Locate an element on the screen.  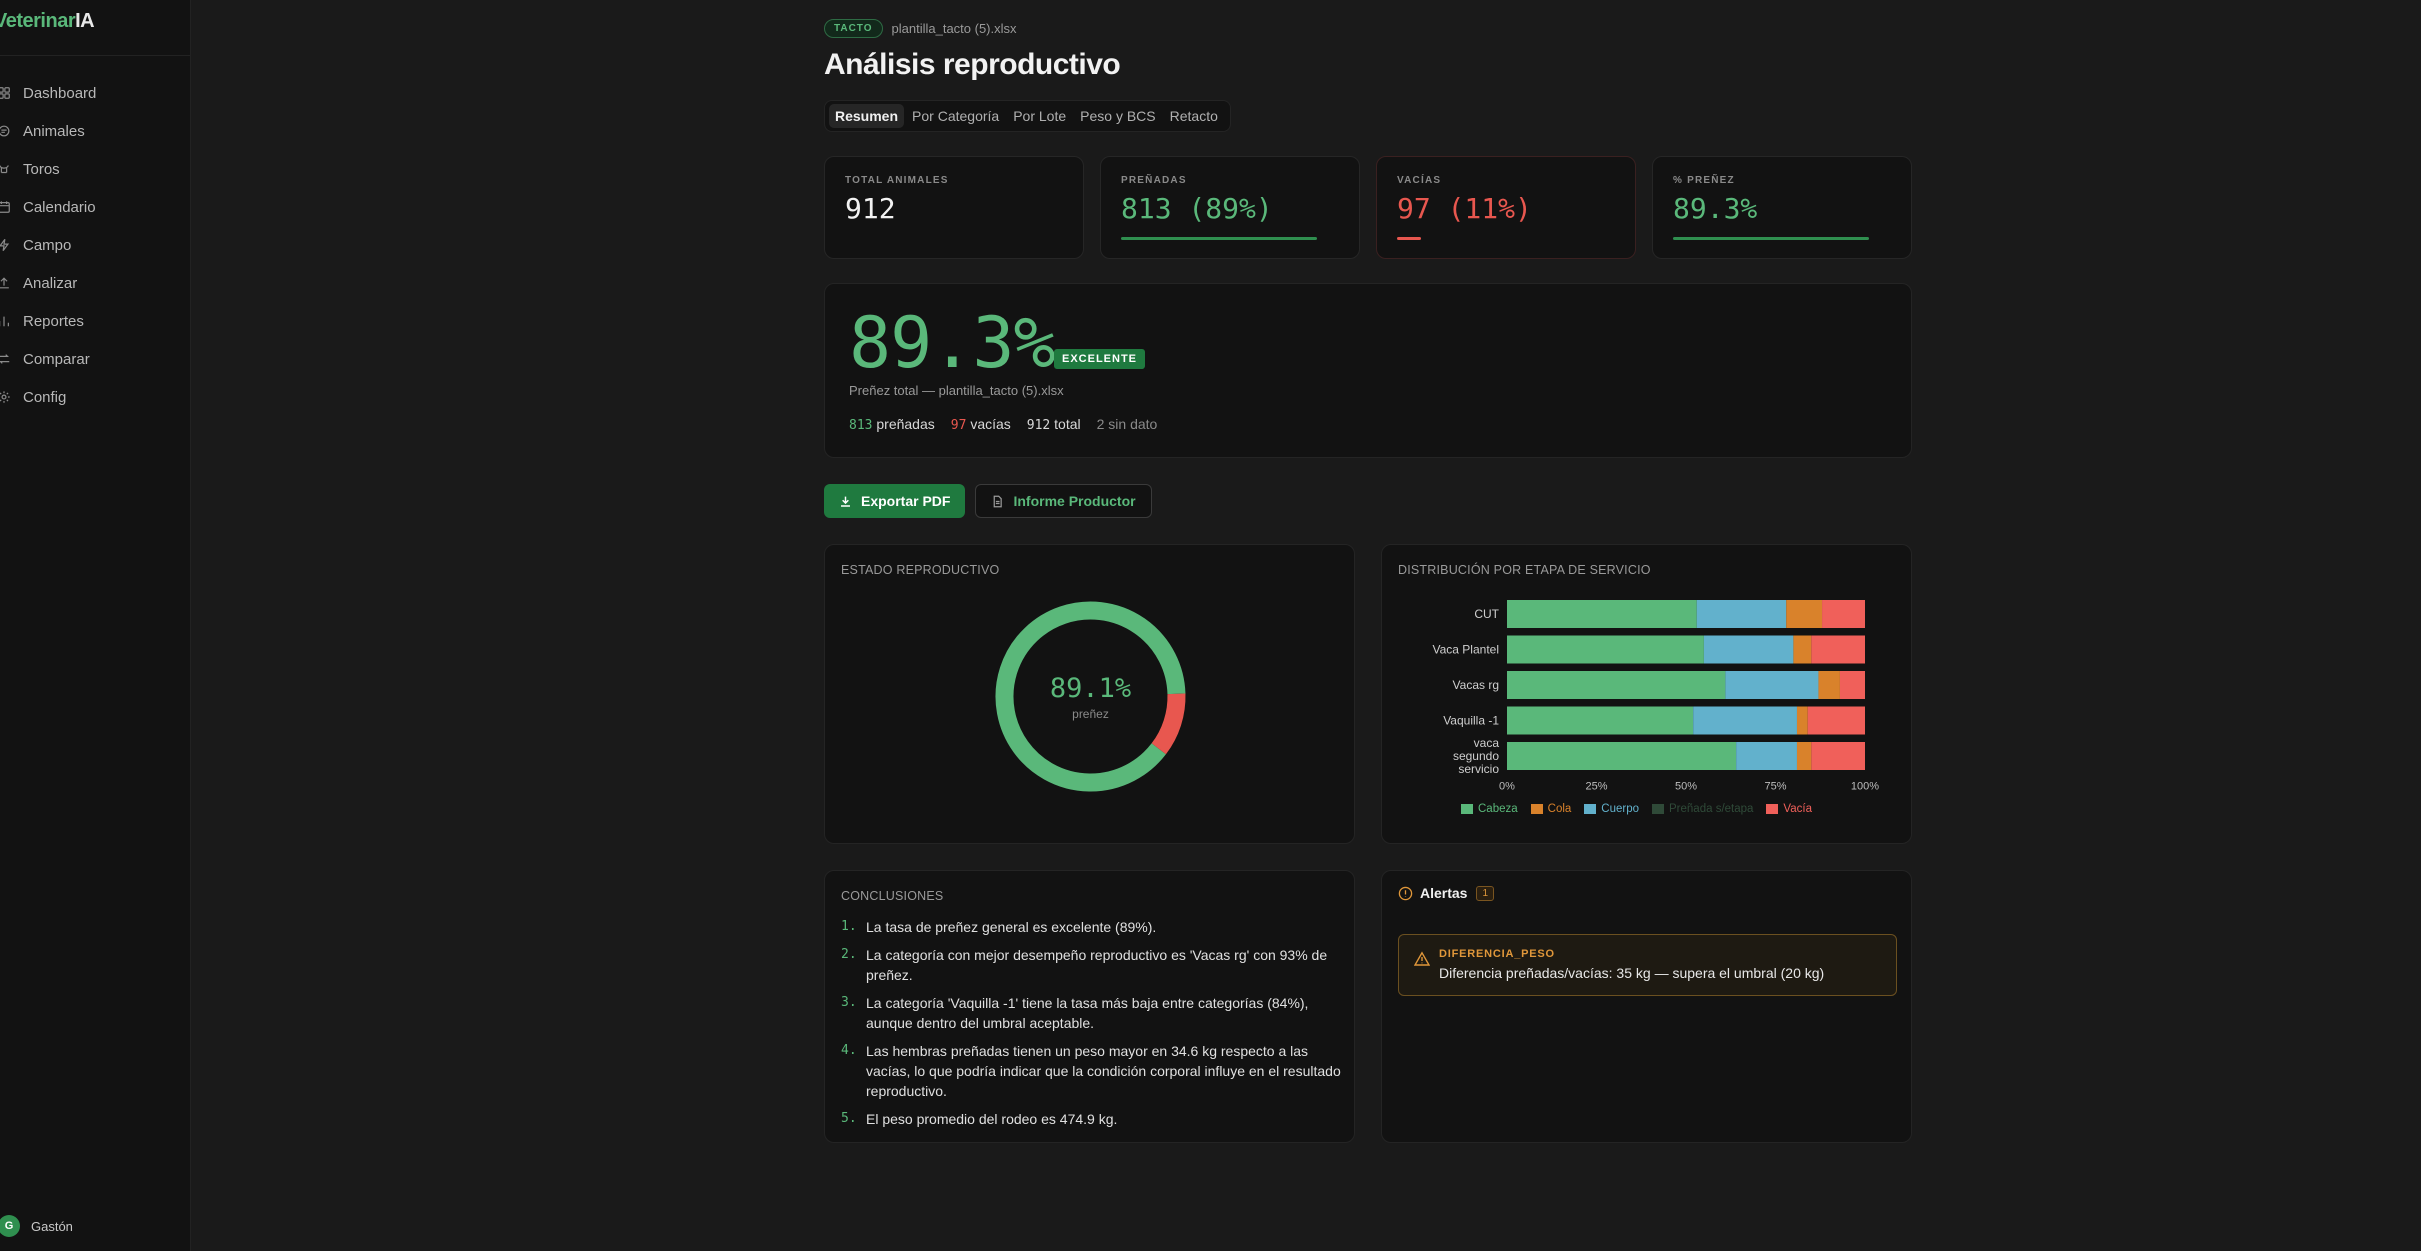
sidebar-item-label: Dashboard is located at coordinates (60, 93).